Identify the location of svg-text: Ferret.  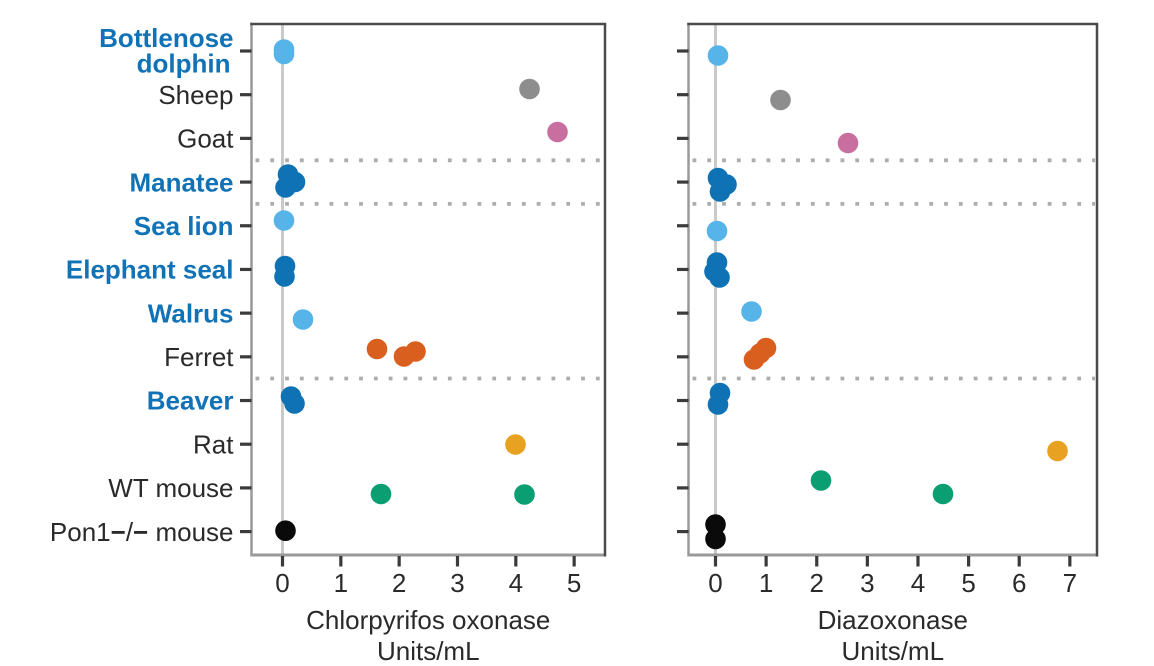
(199, 357).